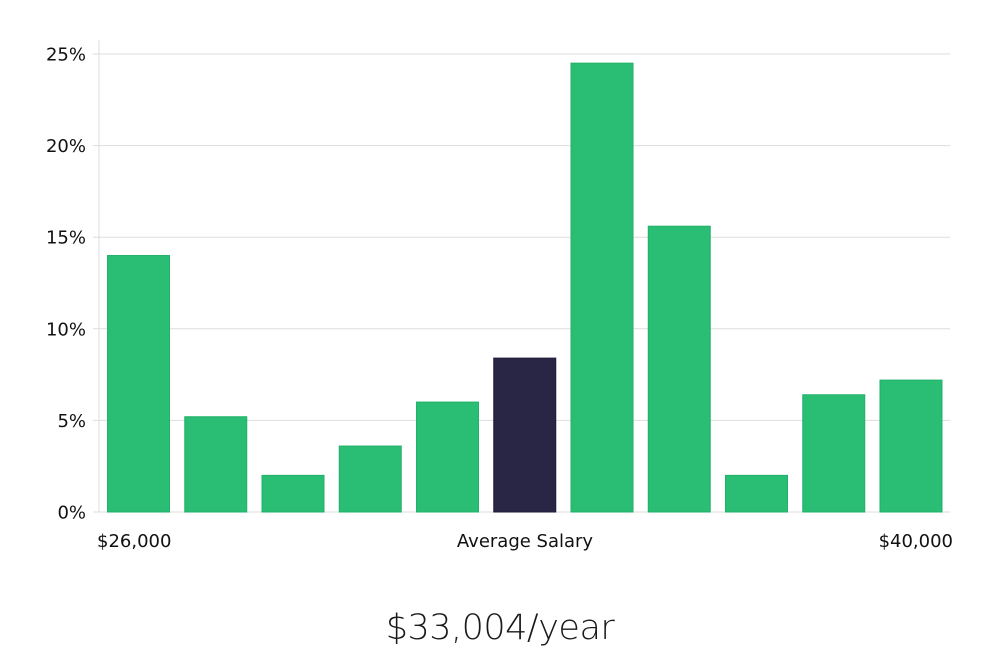 The image size is (1000, 660). I want to click on x-label-max: $40,000, so click(916, 541).